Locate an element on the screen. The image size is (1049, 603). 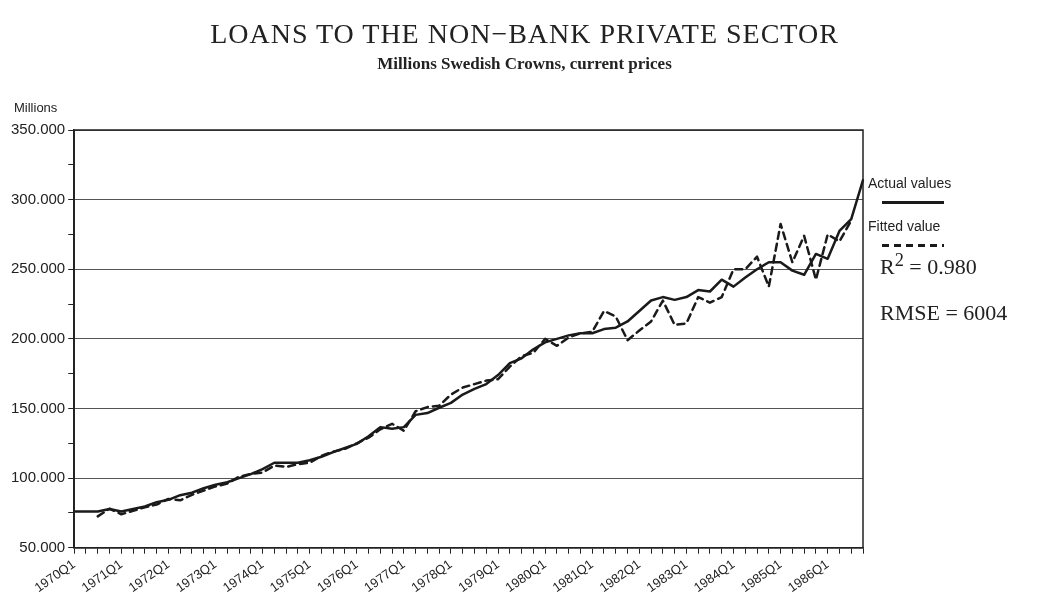
y-tick-label: 300.000 is located at coordinates (38, 198).